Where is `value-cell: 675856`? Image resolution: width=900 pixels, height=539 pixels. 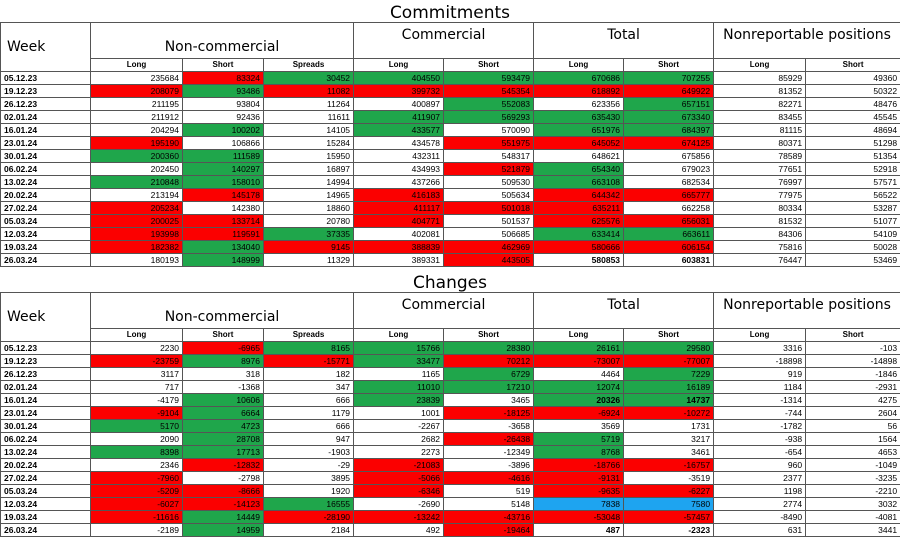
value-cell: 675856 is located at coordinates (669, 156).